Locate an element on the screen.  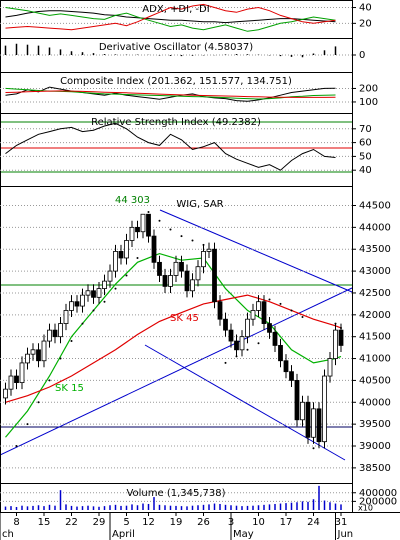
y-tick-label: 70 is located at coordinates (365, 129).